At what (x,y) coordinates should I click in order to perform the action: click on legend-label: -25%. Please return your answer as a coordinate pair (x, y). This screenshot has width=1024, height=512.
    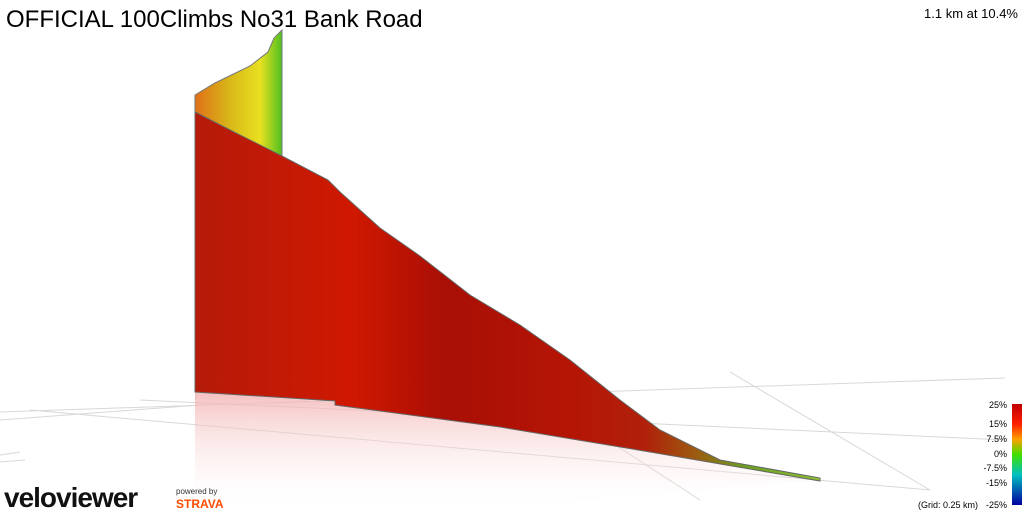
    Looking at the image, I should click on (996, 505).